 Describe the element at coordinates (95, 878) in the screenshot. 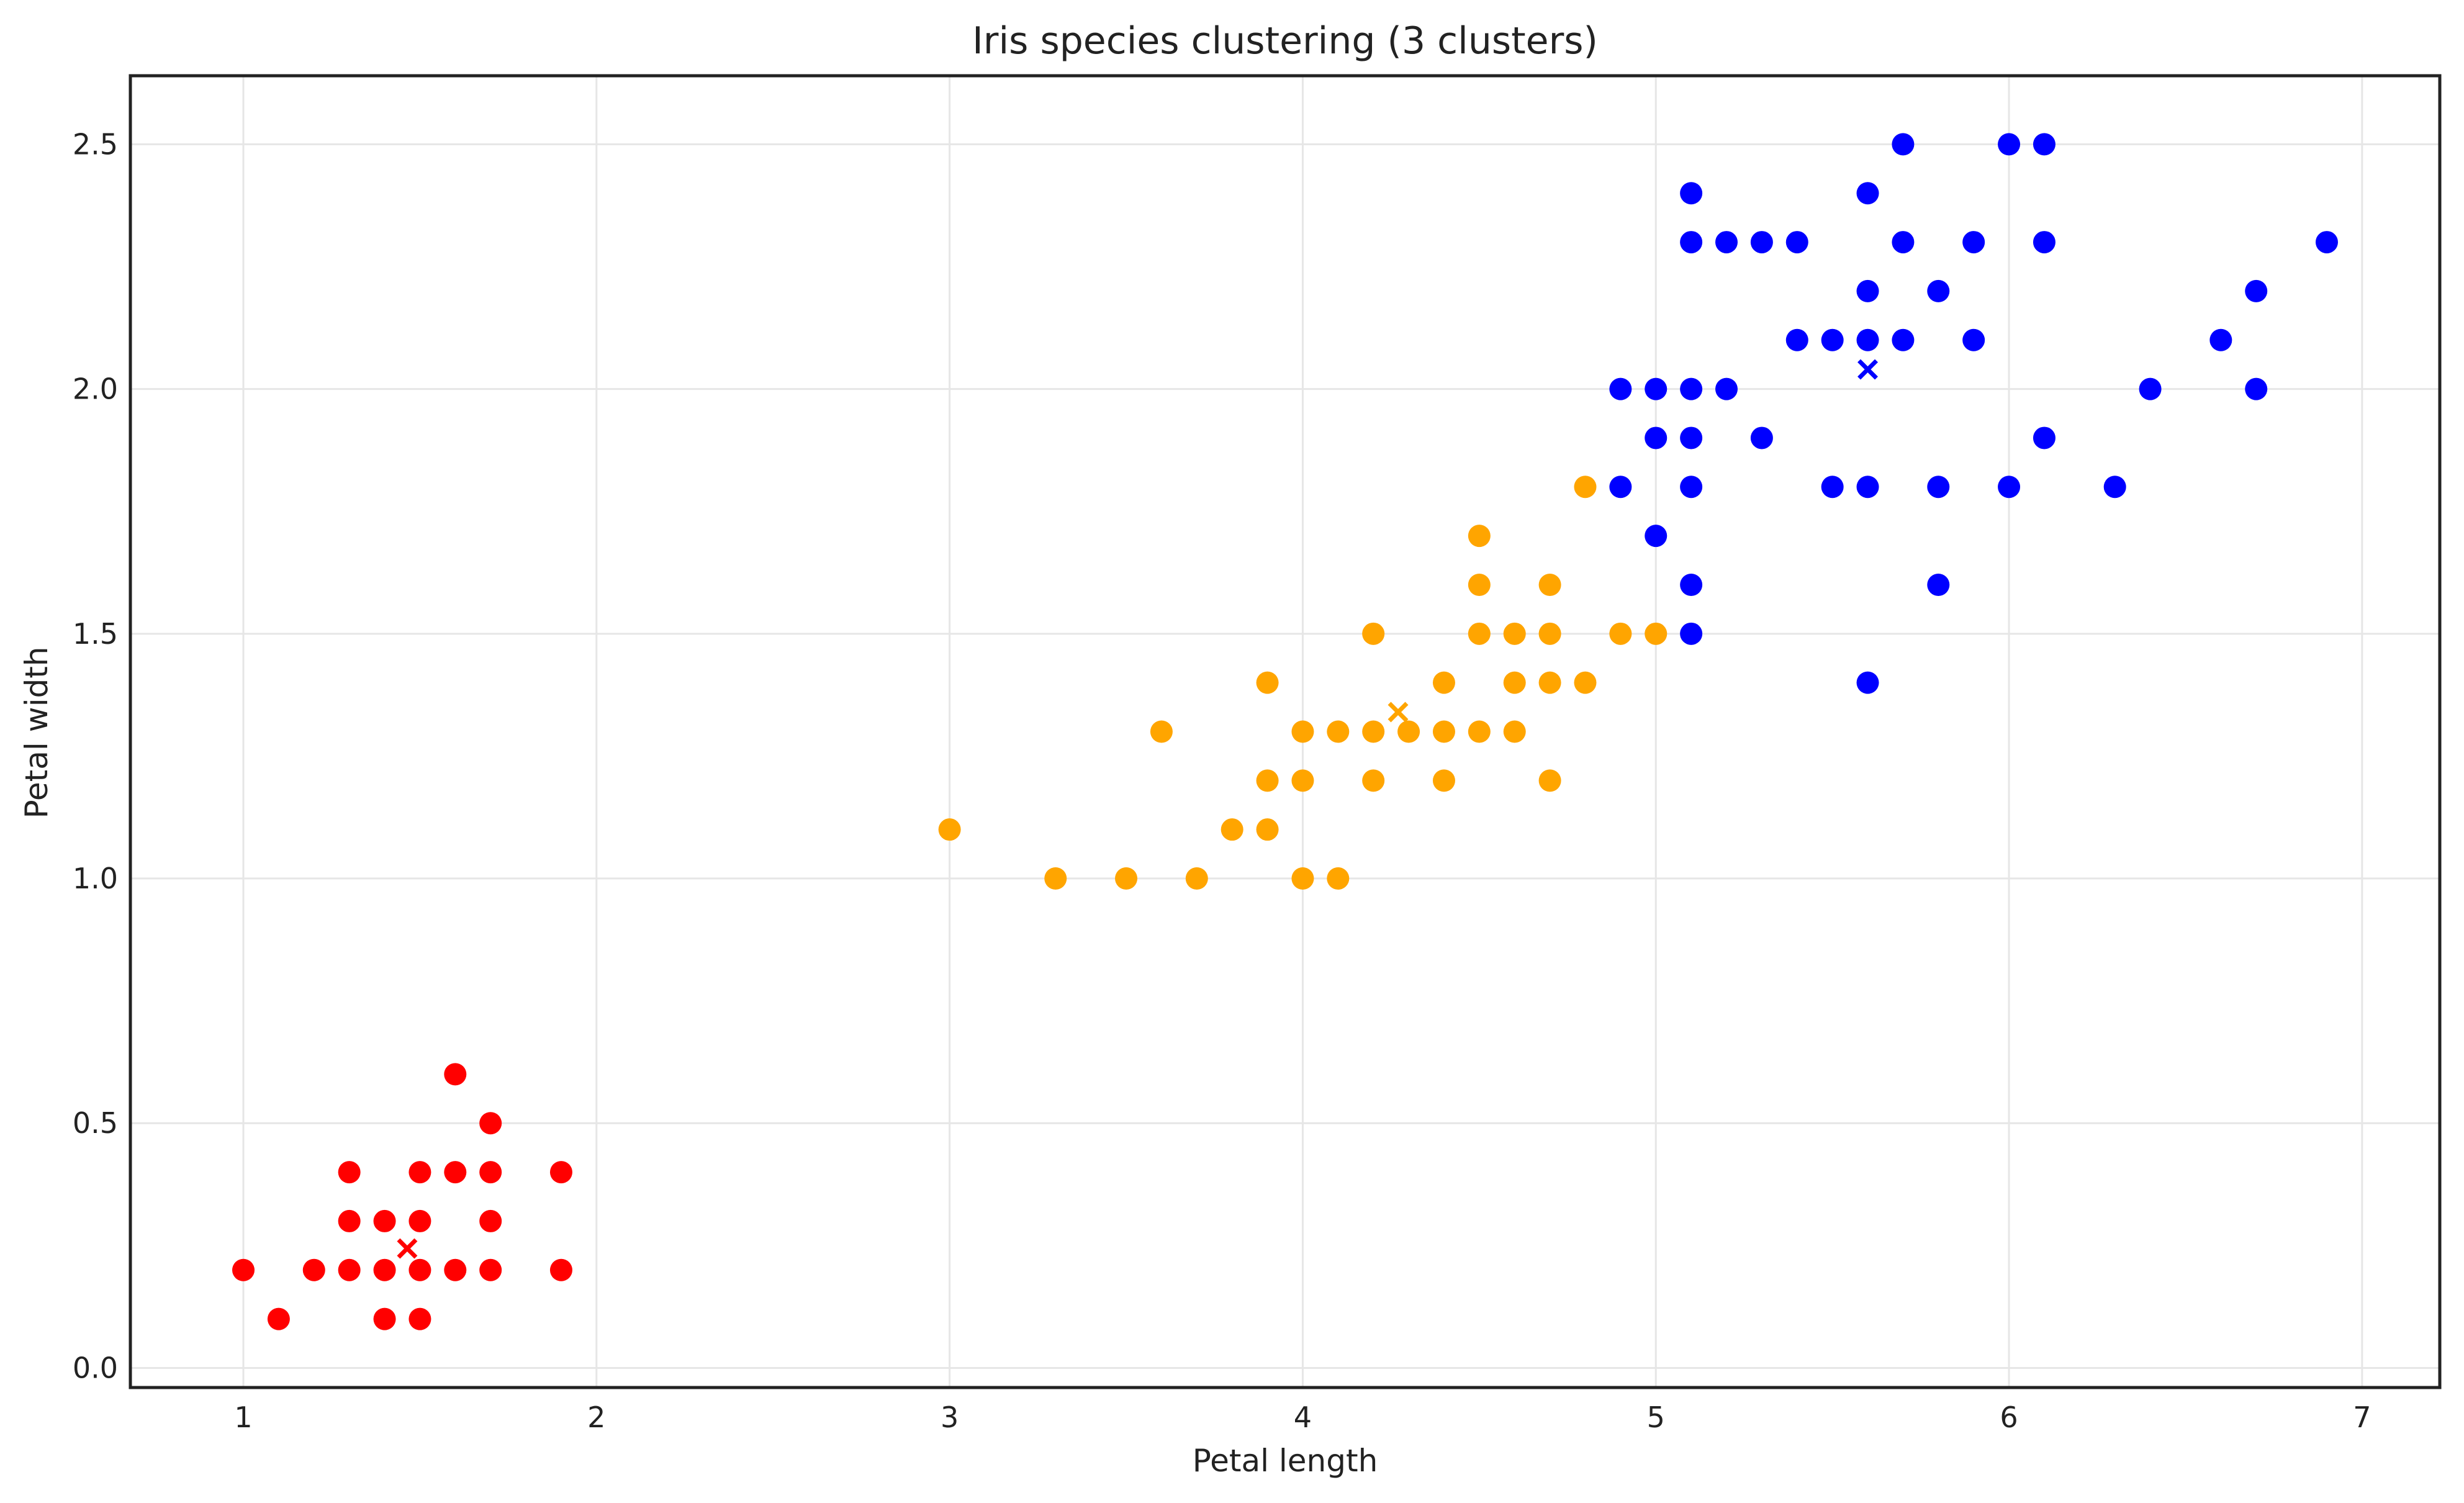

I see `y-tick-label: 1.0` at that location.